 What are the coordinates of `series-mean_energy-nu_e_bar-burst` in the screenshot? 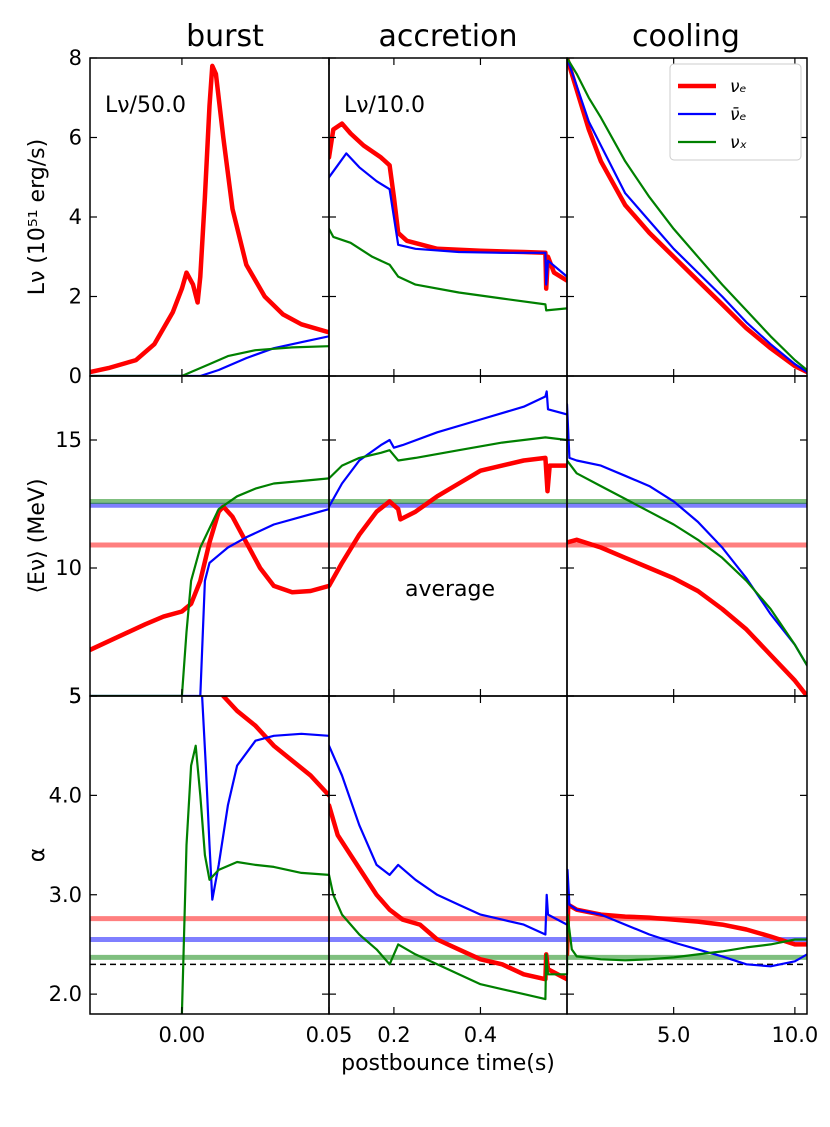 It's located at (209, 602).